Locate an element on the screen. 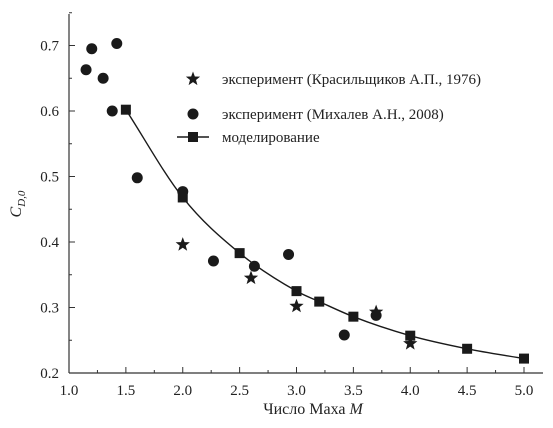 The height and width of the screenshot is (428, 553). y-tick-label: 0.4 is located at coordinates (49, 243).